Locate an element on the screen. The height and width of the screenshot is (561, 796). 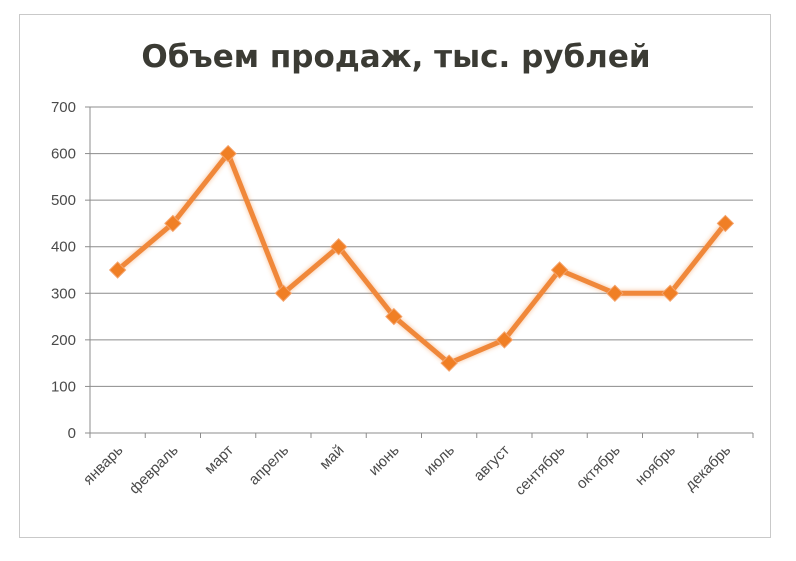
x-tick-label: май is located at coordinates (331, 457).